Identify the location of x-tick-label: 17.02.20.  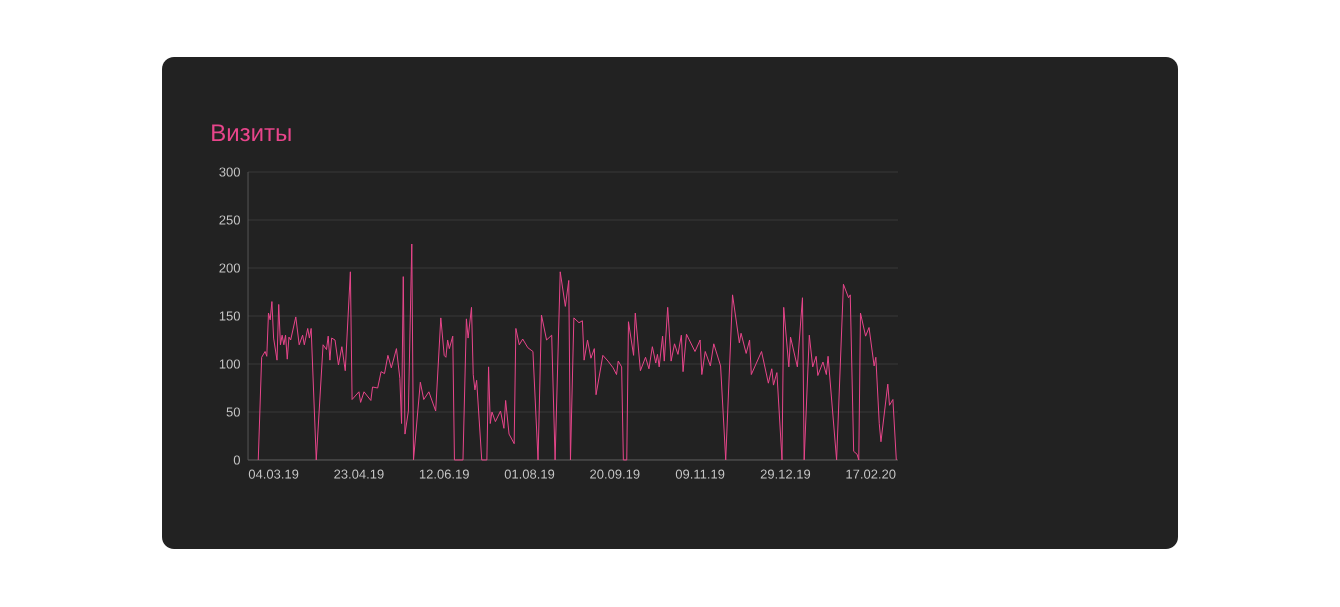
(871, 474).